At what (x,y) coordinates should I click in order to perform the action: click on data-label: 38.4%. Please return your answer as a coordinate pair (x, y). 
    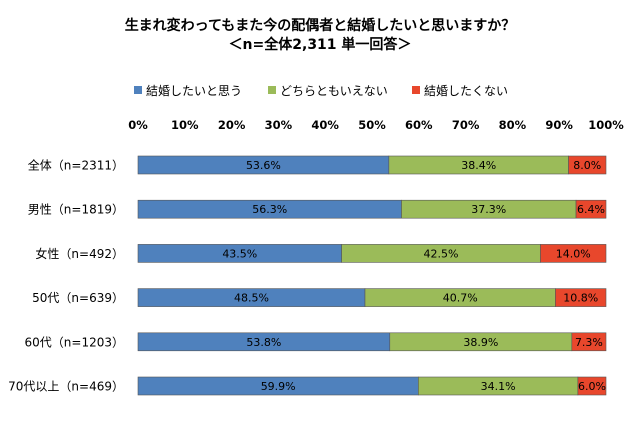
    Looking at the image, I should click on (478, 165).